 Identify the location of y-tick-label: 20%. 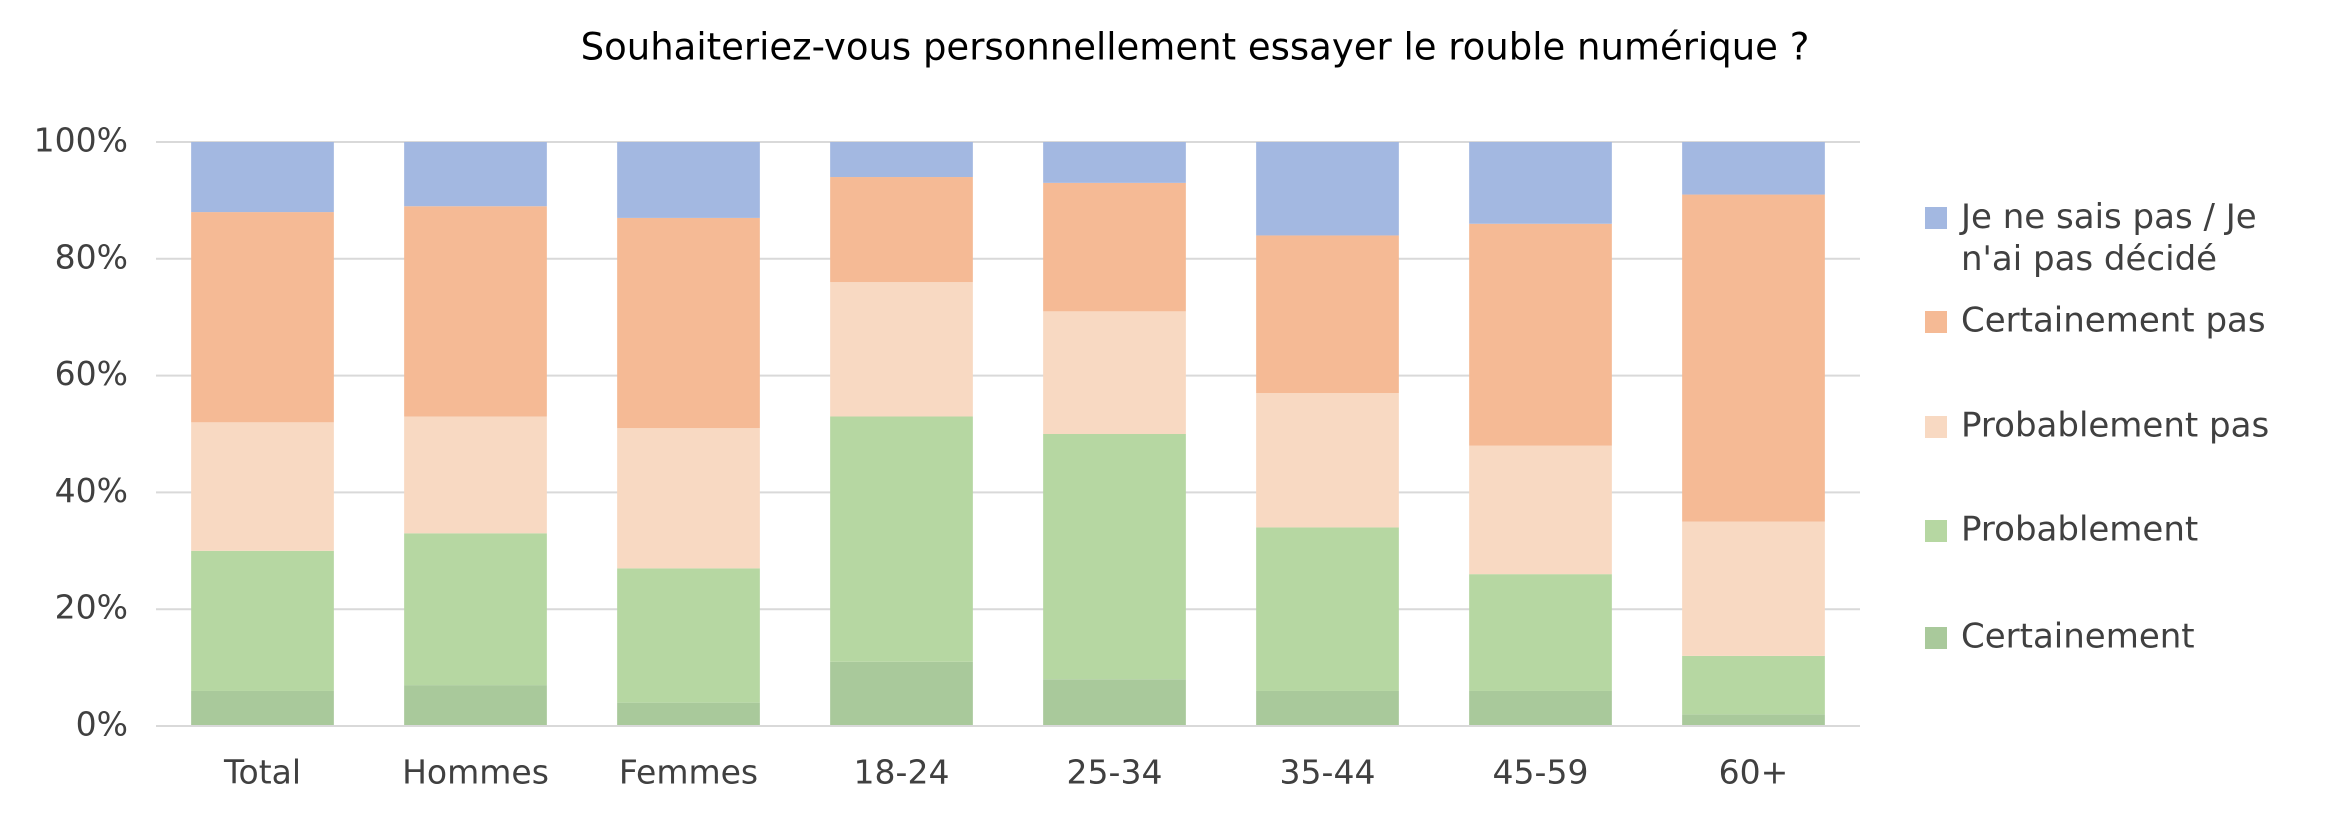
(91, 607).